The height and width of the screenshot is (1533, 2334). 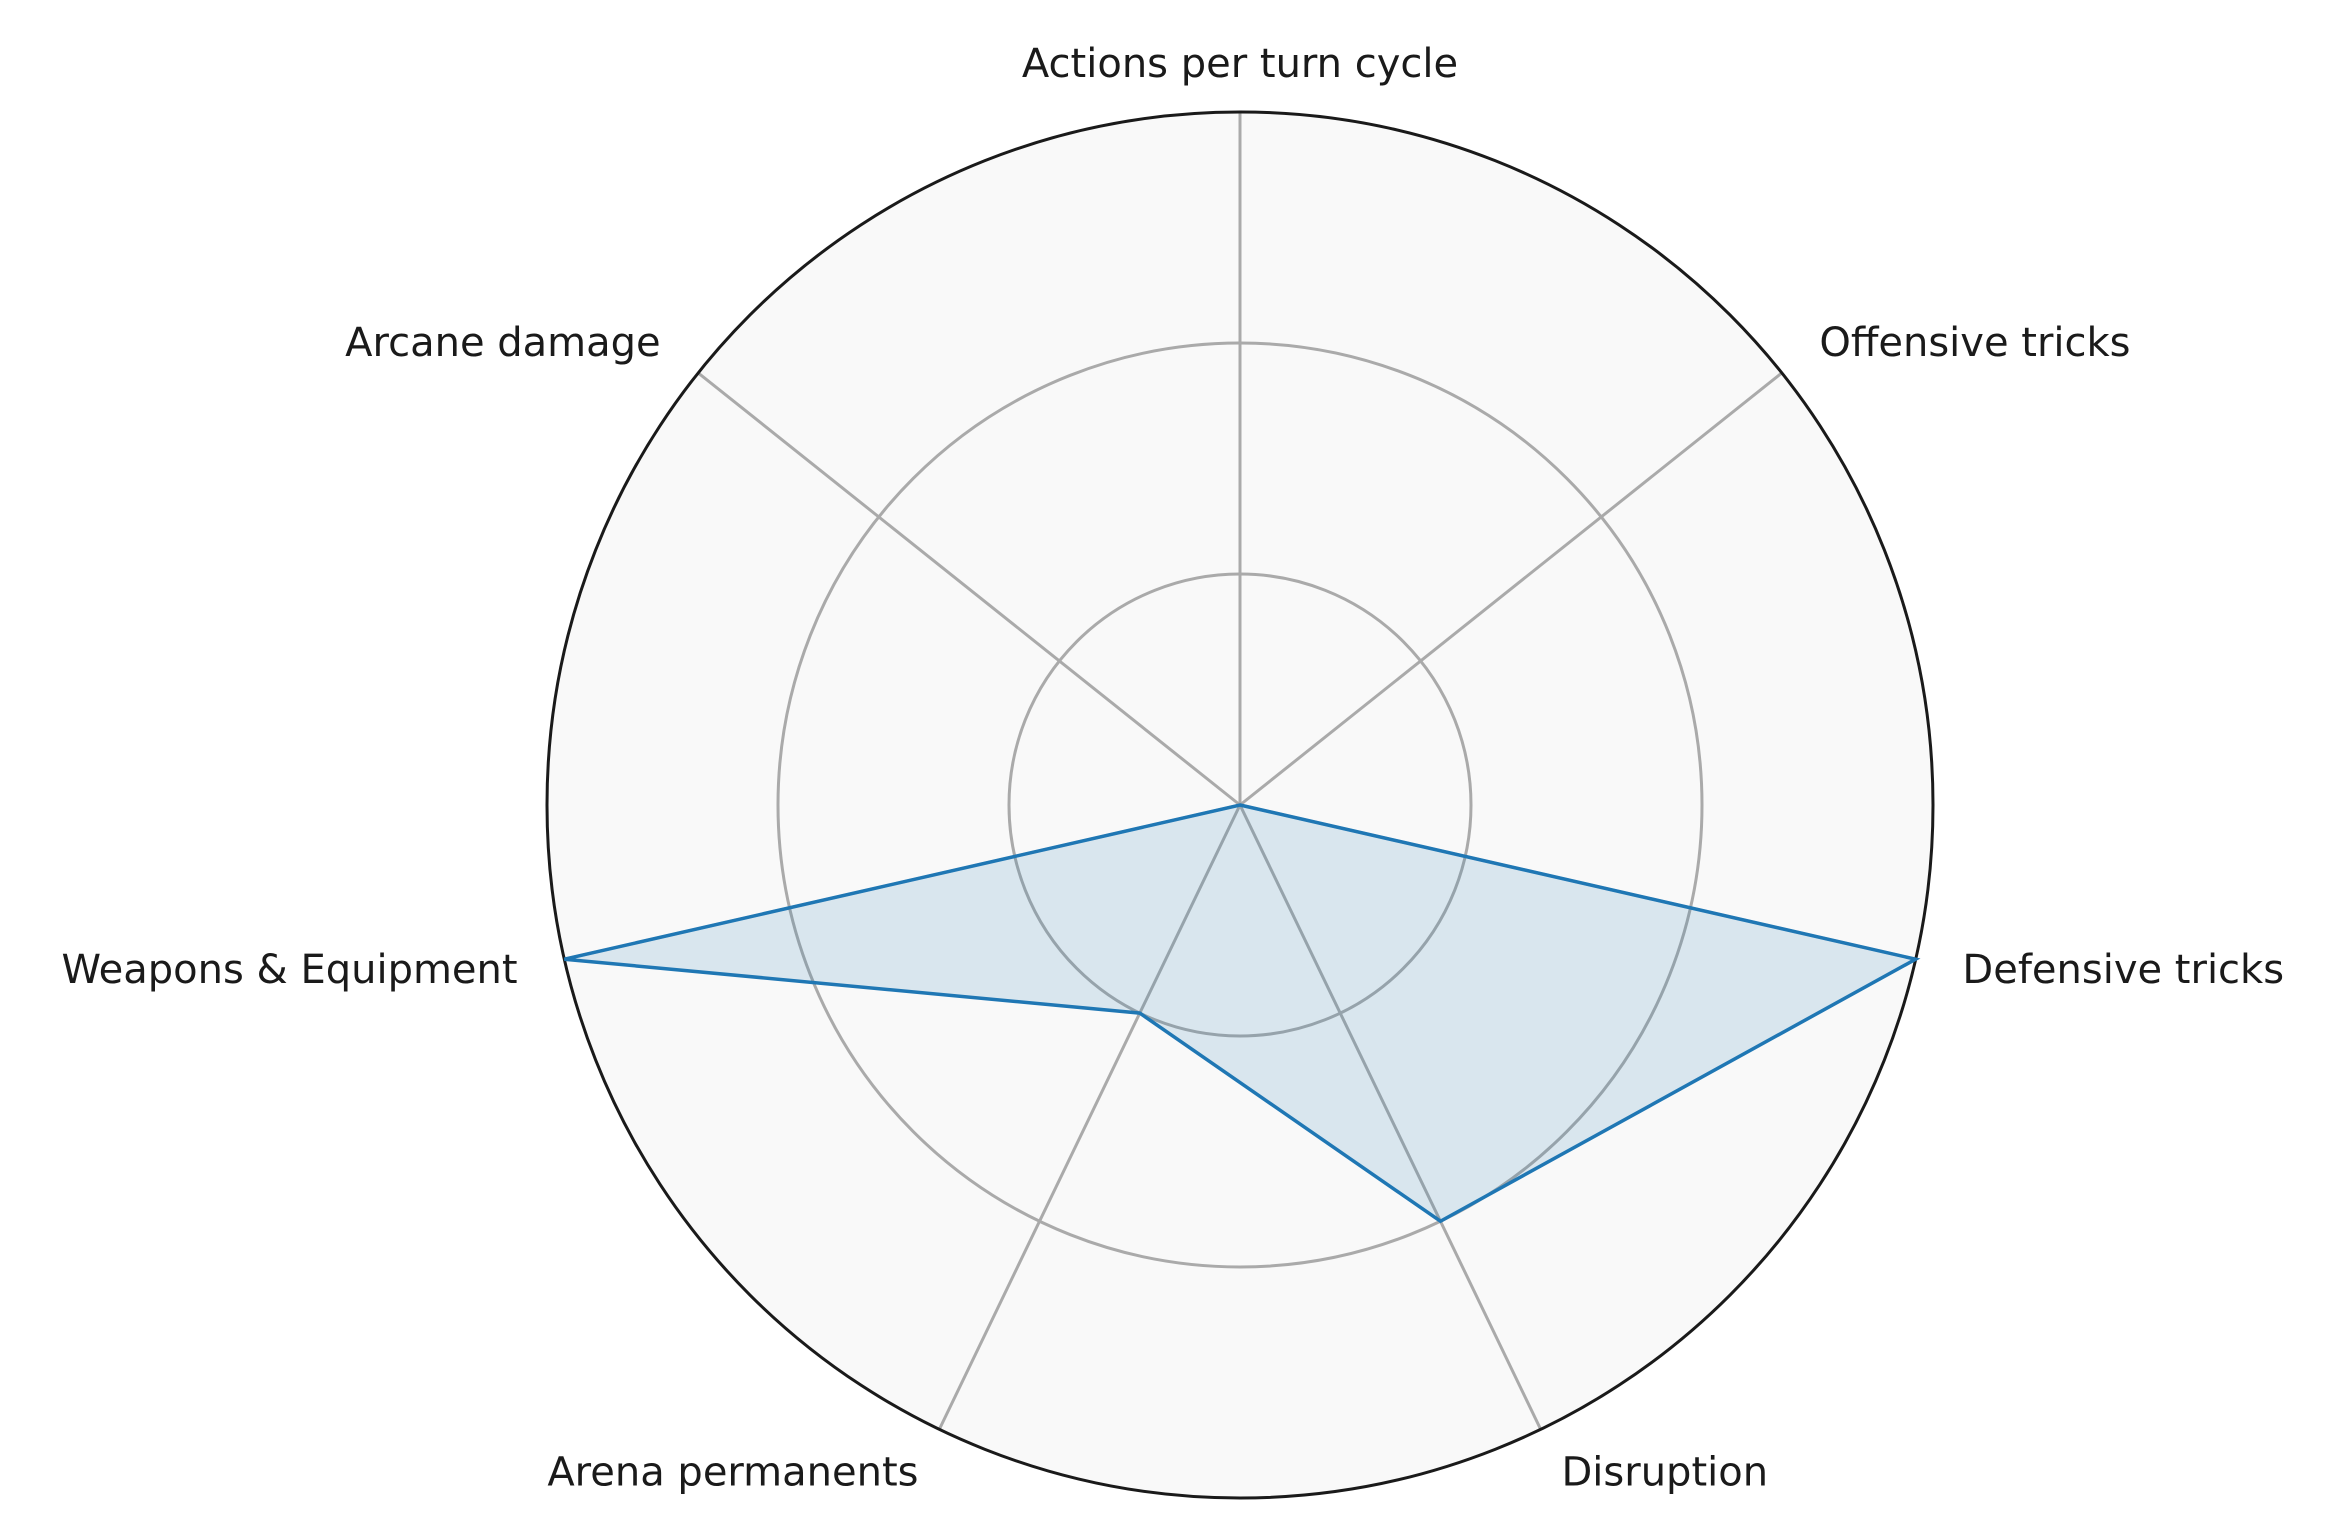 I want to click on axis-label-5: Arena permanents, so click(x=732, y=1473).